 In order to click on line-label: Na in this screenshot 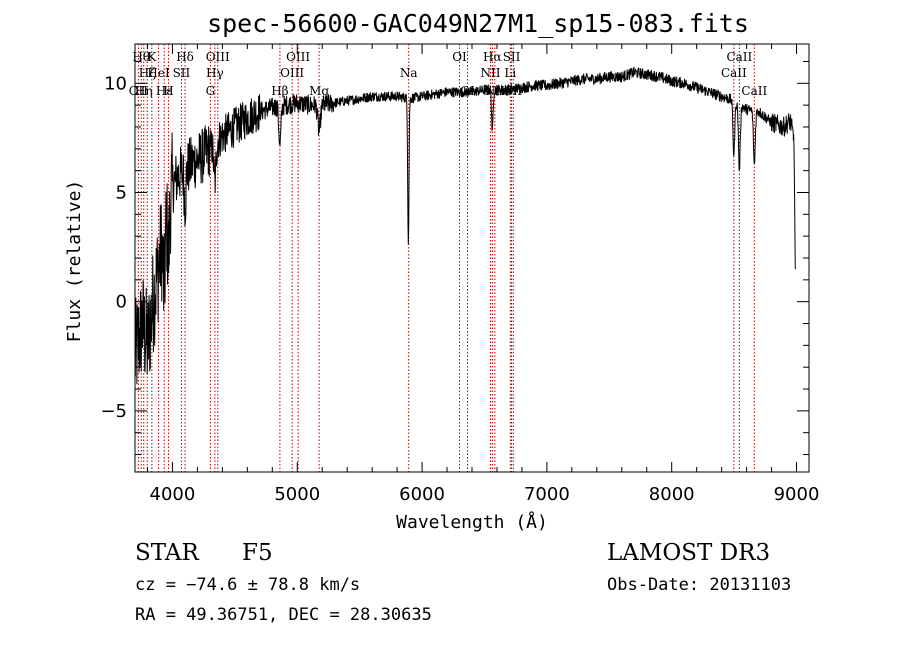, I will do `click(409, 73)`.